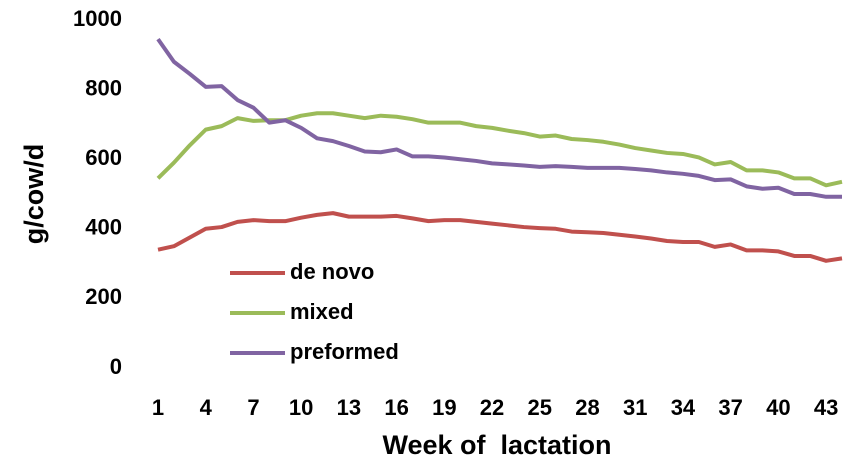  Describe the element at coordinates (344, 351) in the screenshot. I see `legend-text: preformed` at that location.